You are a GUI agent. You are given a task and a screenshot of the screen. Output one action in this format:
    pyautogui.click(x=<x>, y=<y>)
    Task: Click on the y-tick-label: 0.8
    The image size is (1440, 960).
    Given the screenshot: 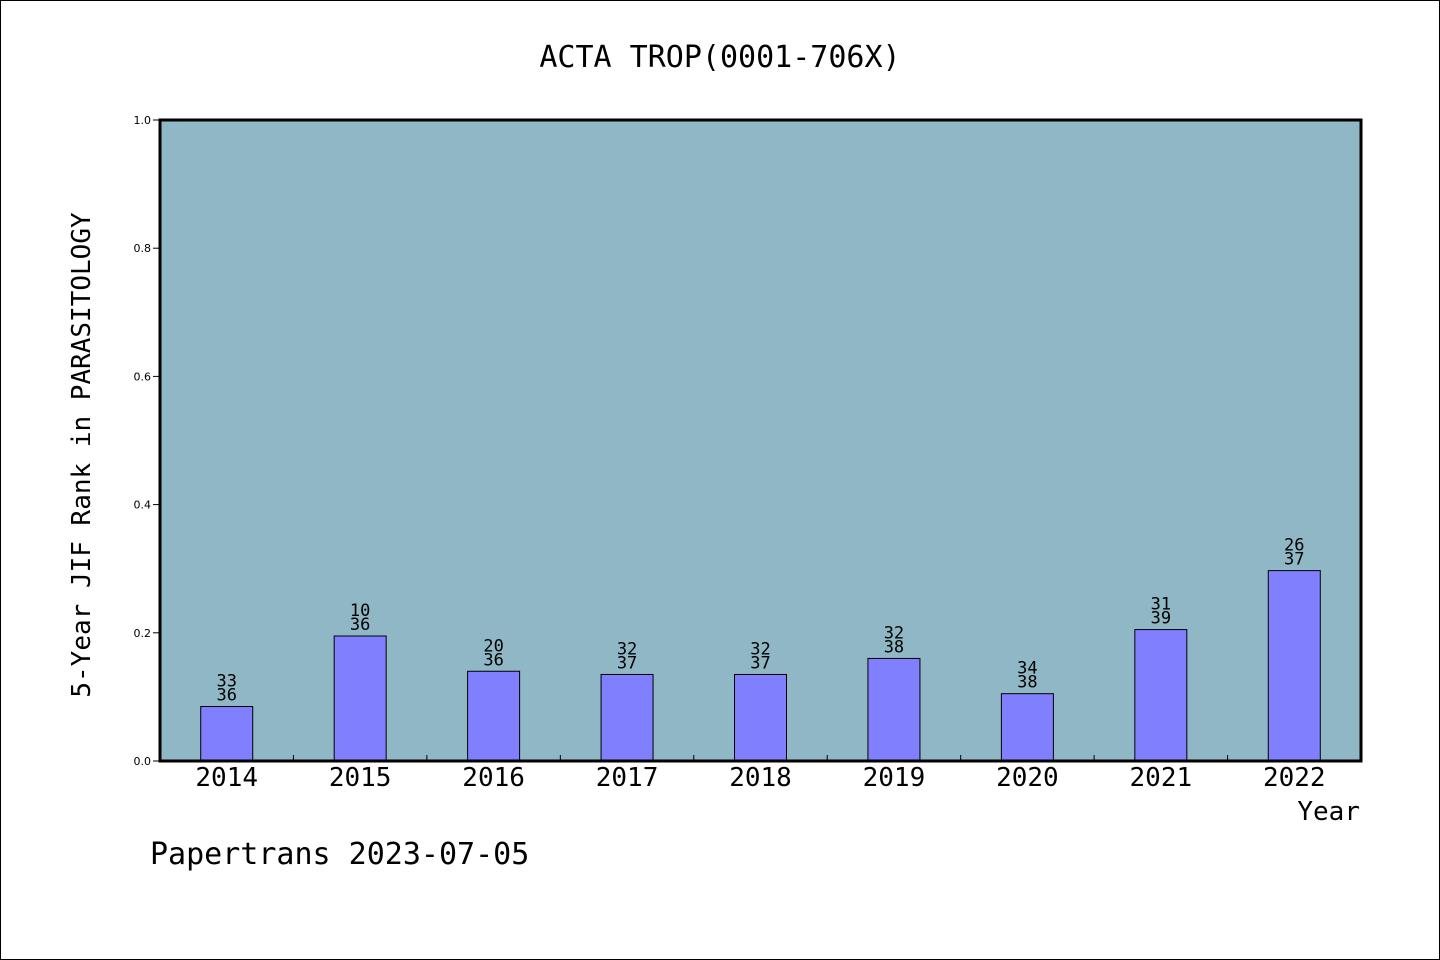 What is the action you would take?
    pyautogui.click(x=143, y=248)
    